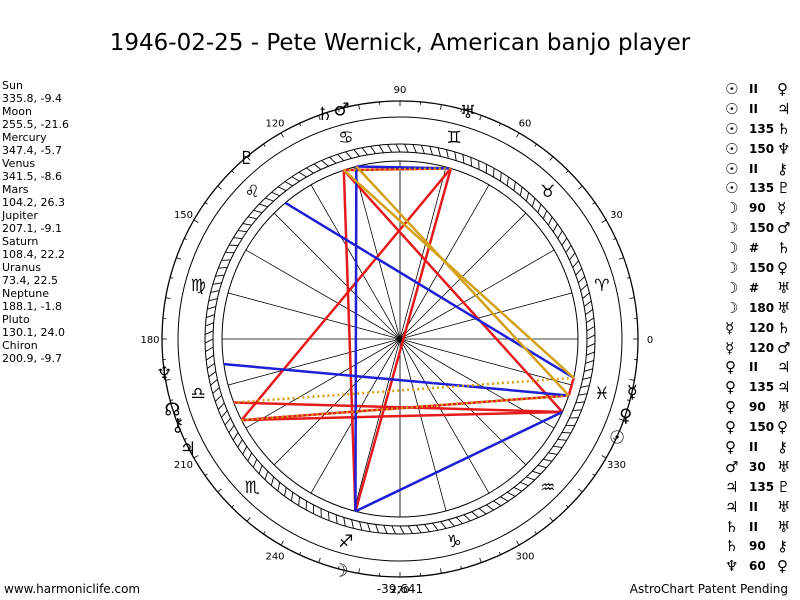 The height and width of the screenshot is (600, 800). What do you see at coordinates (762, 486) in the screenshot?
I see `aspect-kind: 135` at bounding box center [762, 486].